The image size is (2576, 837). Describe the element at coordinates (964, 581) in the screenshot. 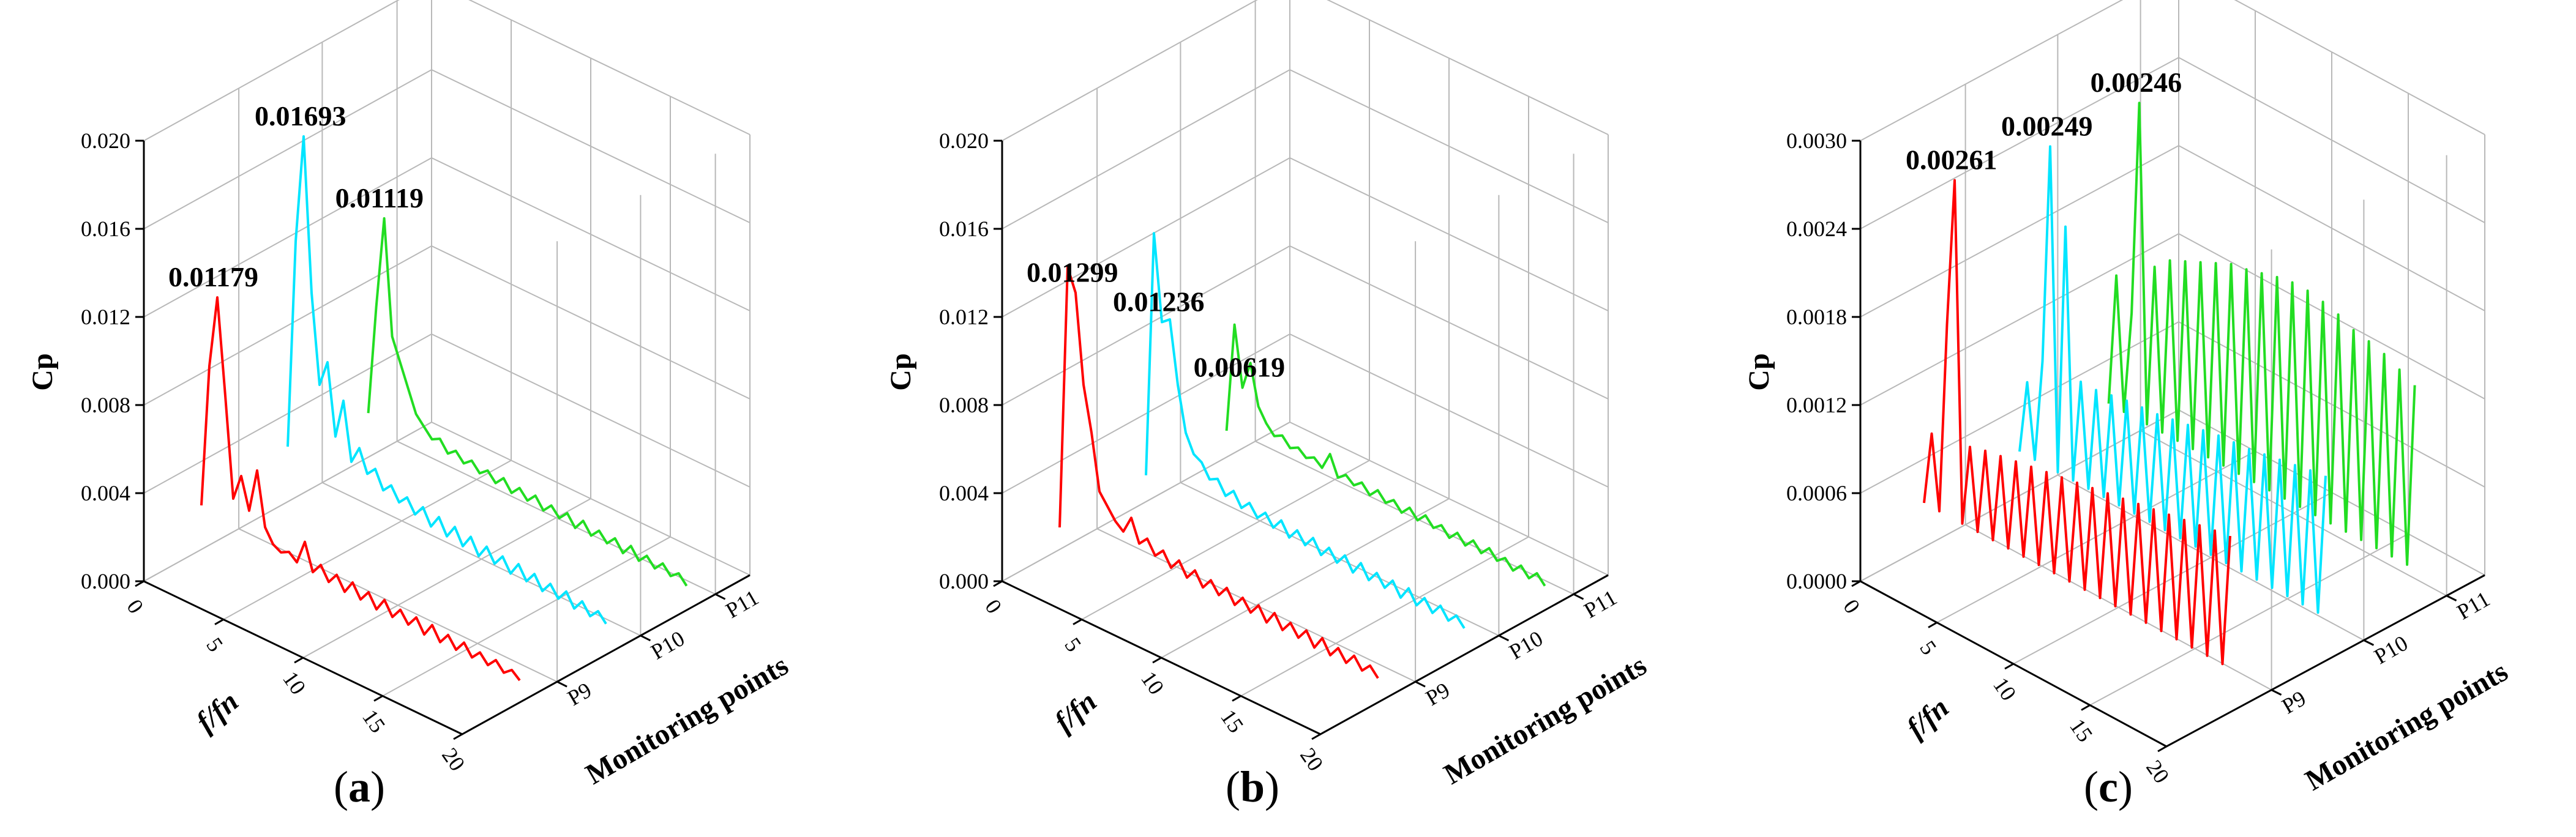

I see `y-tick-label: 0.000` at that location.